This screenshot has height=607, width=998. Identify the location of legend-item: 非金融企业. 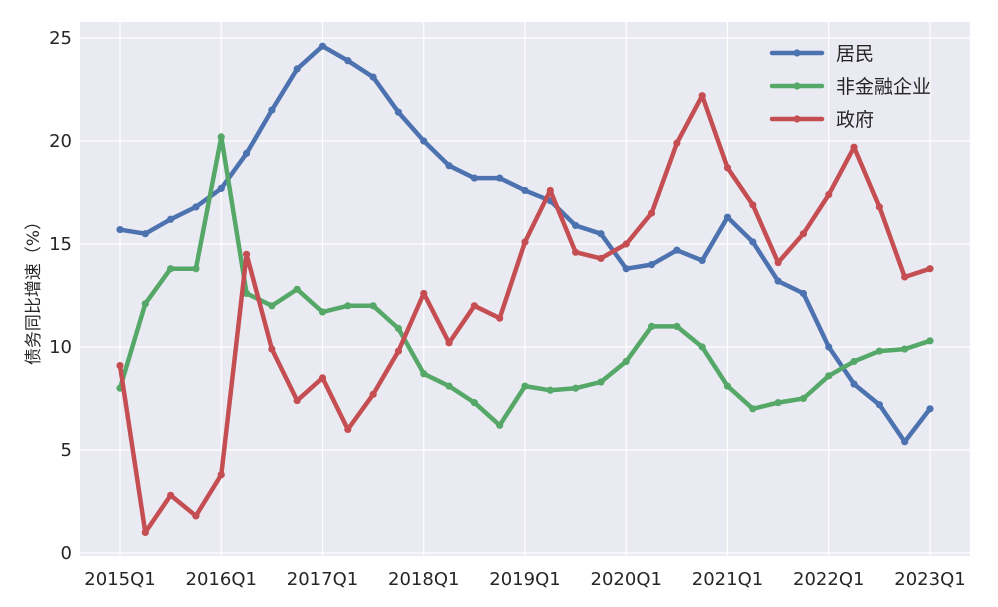
(850, 87).